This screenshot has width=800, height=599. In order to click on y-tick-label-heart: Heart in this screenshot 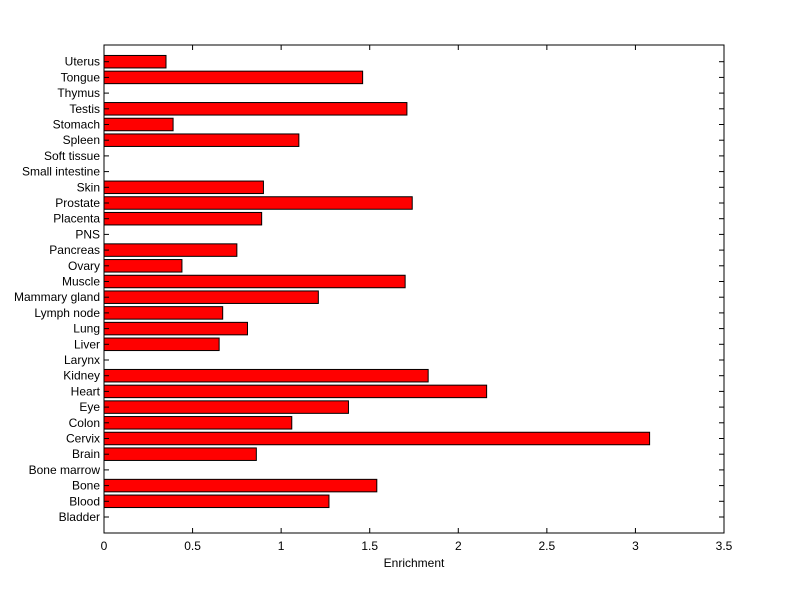, I will do `click(86, 391)`.